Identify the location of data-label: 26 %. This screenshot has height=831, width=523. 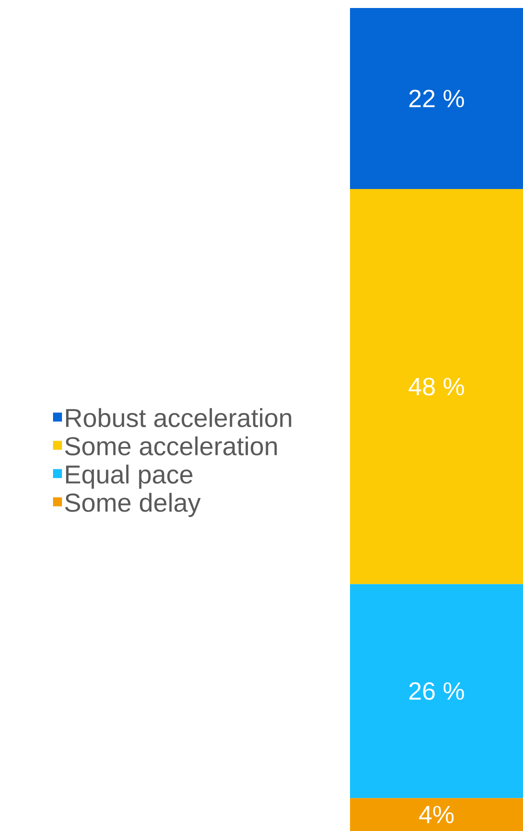
(436, 691).